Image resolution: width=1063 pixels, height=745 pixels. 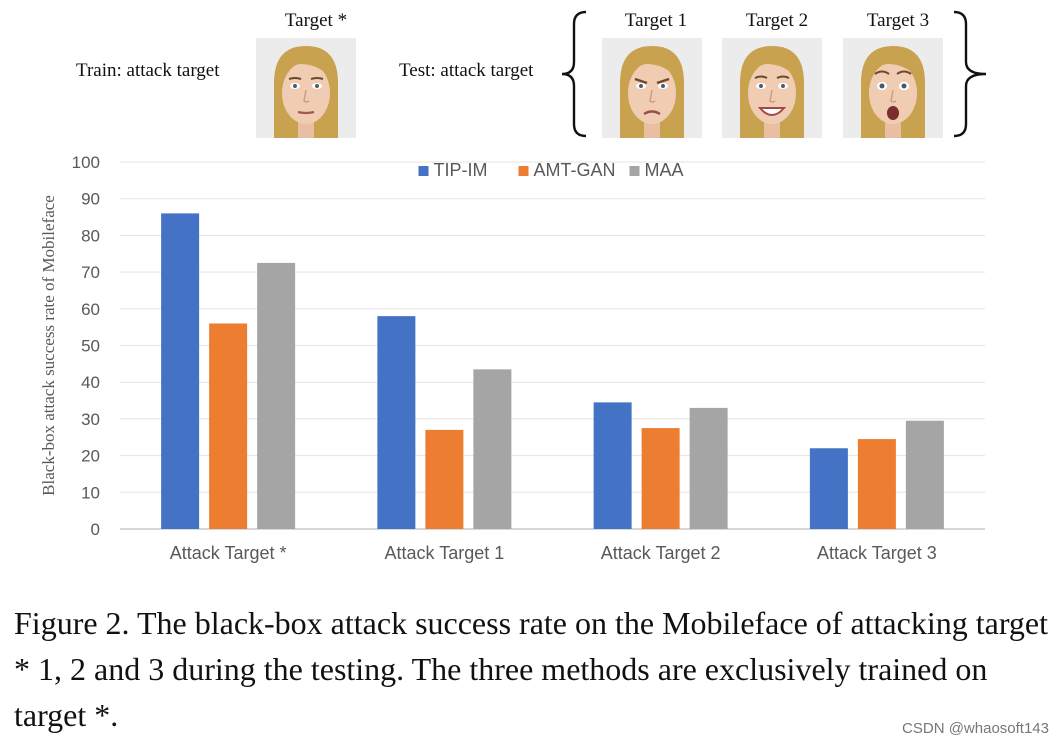 What do you see at coordinates (898, 20) in the screenshot?
I see `test-face-title-3: Target 3` at bounding box center [898, 20].